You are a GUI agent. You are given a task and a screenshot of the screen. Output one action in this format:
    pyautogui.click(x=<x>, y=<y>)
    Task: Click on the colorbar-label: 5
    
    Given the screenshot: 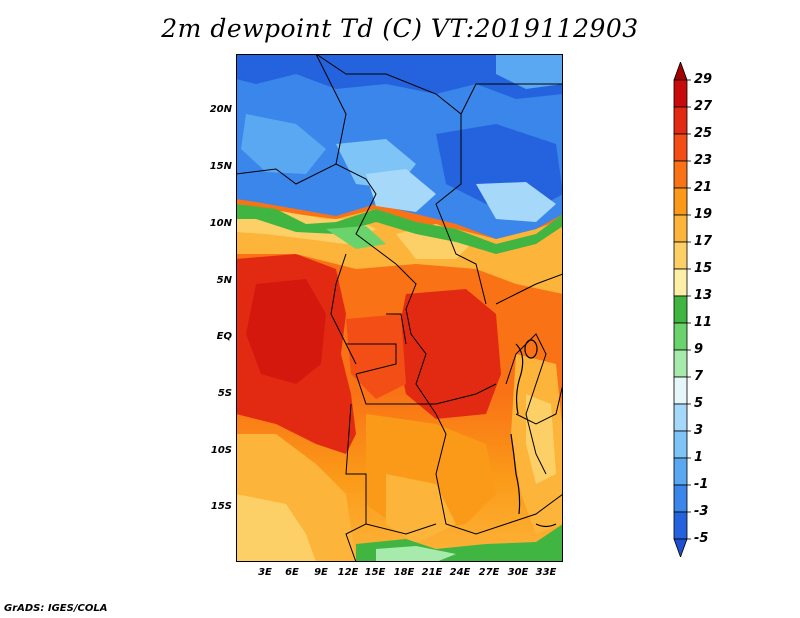 What is the action you would take?
    pyautogui.click(x=699, y=403)
    